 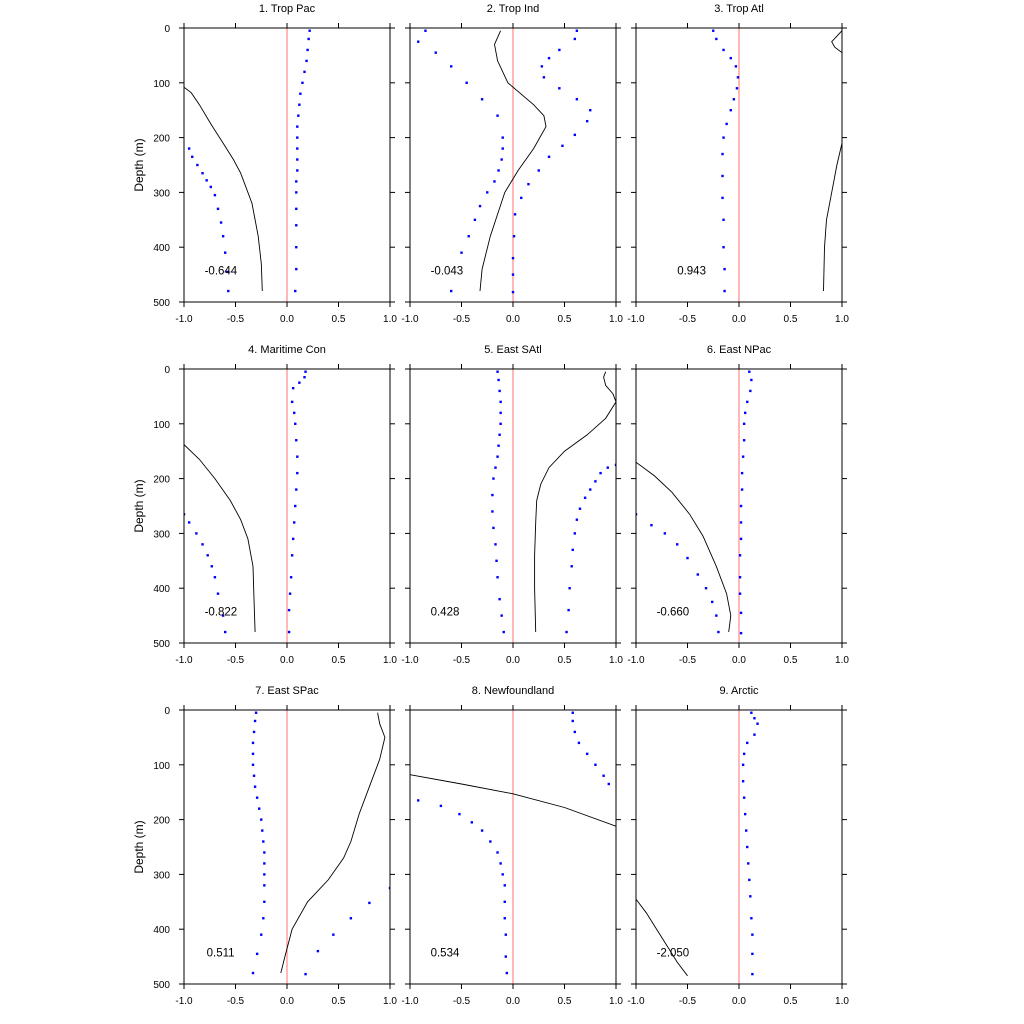 I want to click on panel-title: 1. Trop Pac, so click(x=287, y=9).